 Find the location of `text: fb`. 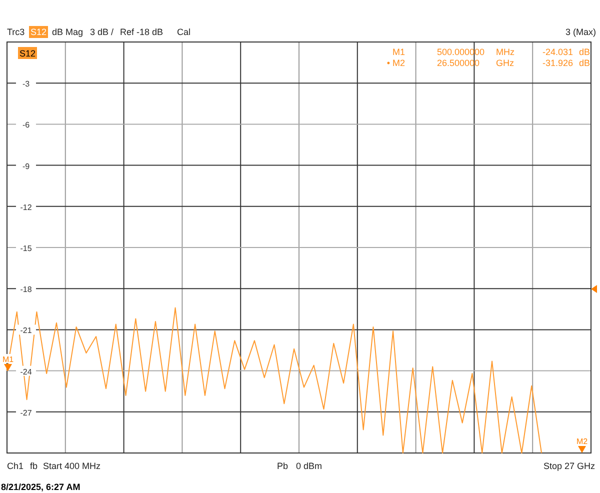

text: fb is located at coordinates (34, 466).